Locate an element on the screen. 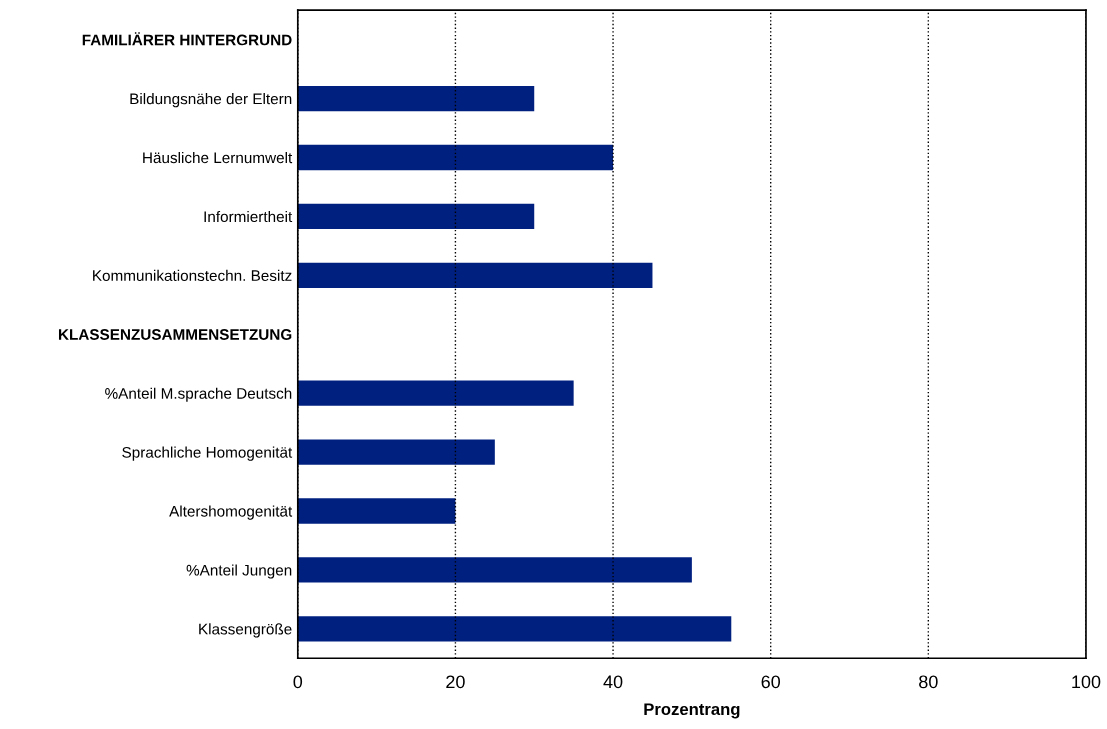  x-tick-label: 80 is located at coordinates (928, 682).